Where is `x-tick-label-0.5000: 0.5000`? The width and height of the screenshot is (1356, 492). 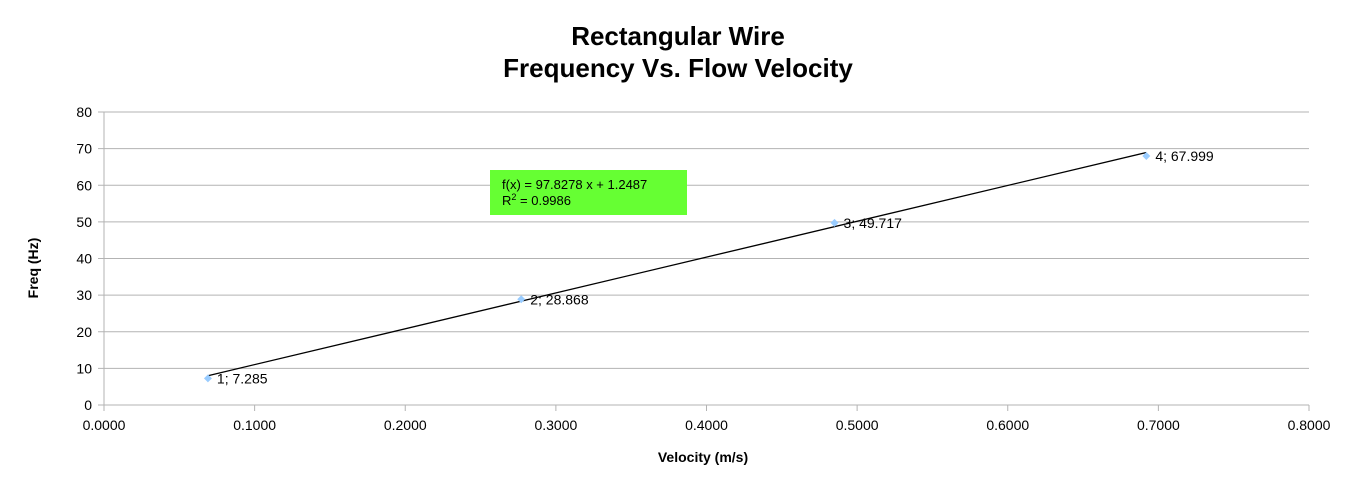 x-tick-label-0.5000: 0.5000 is located at coordinates (857, 425).